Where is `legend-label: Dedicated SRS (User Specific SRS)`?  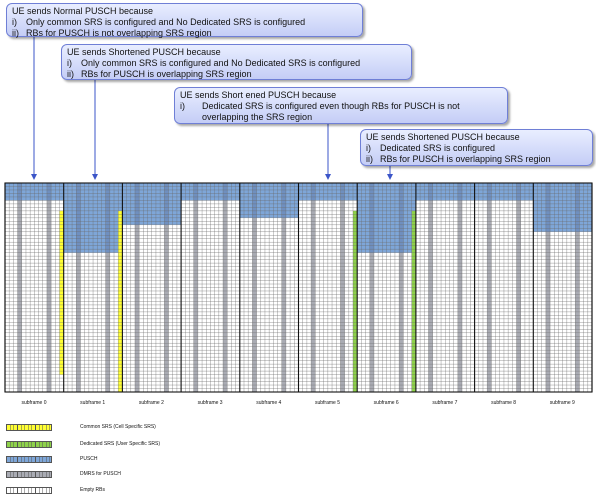 legend-label: Dedicated SRS (User Specific SRS) is located at coordinates (120, 444).